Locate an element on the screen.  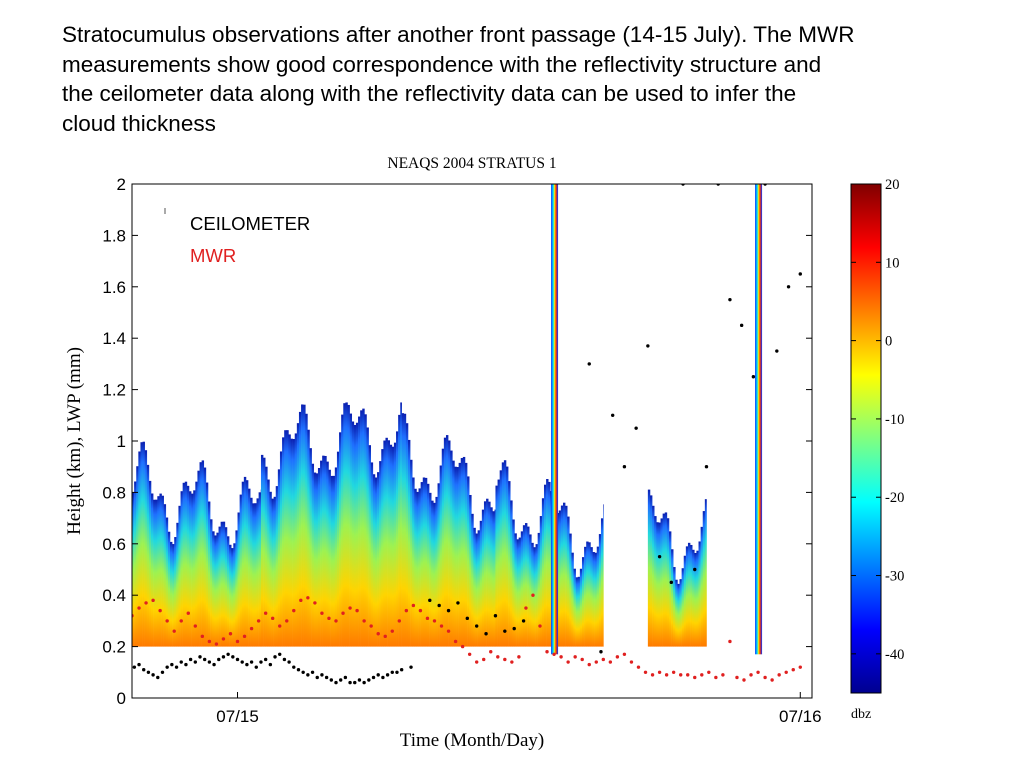
chart-title: NEAQS 2004 STRATUS 1 is located at coordinates (471, 163).